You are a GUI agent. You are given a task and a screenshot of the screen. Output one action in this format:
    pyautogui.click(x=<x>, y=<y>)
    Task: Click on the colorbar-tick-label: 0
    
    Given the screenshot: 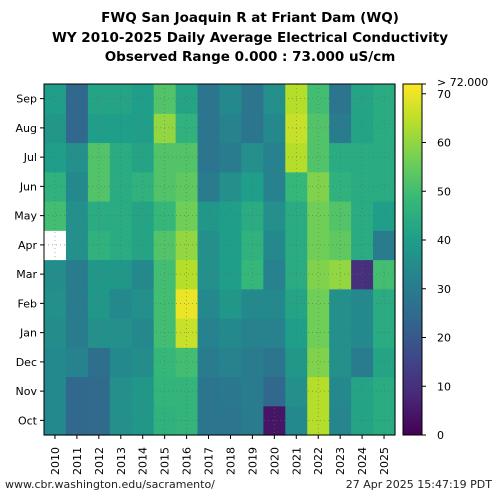 What is the action you would take?
    pyautogui.click(x=440, y=435)
    